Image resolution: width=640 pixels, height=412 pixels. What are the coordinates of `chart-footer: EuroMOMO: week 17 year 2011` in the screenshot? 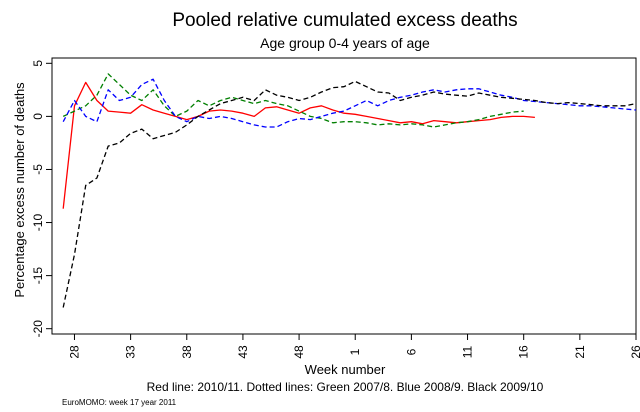 It's located at (119, 402).